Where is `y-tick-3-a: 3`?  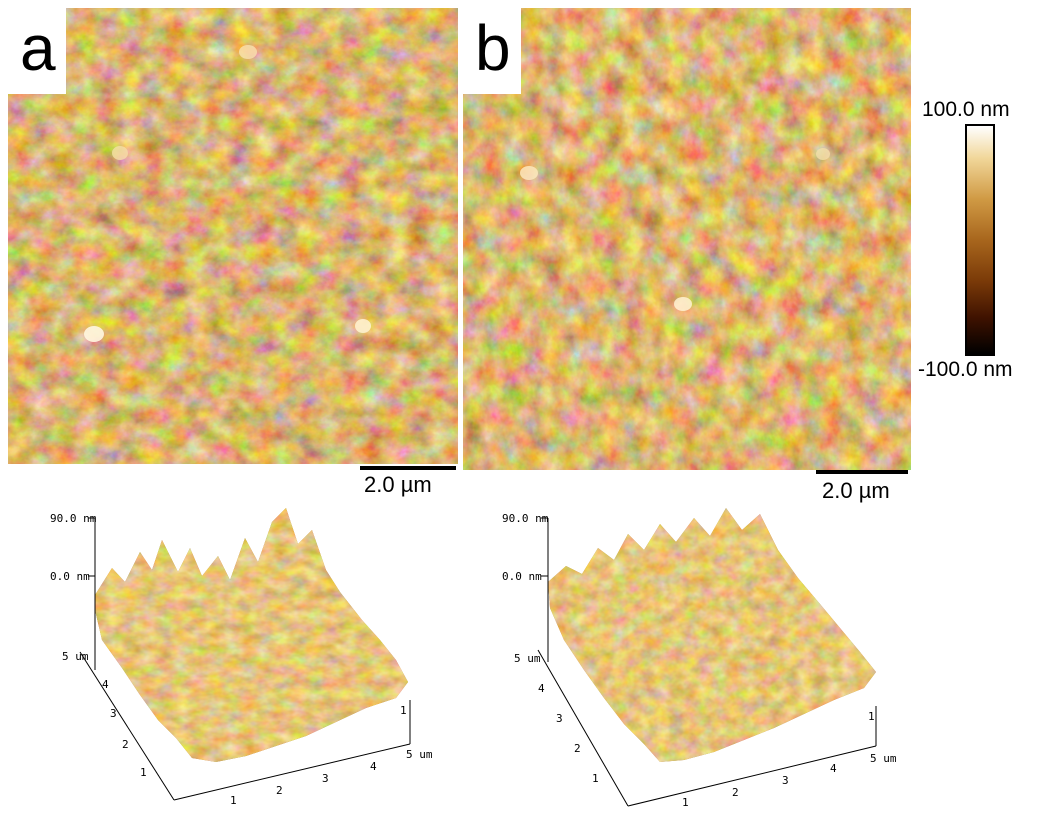
y-tick-3-a: 3 is located at coordinates (113, 713).